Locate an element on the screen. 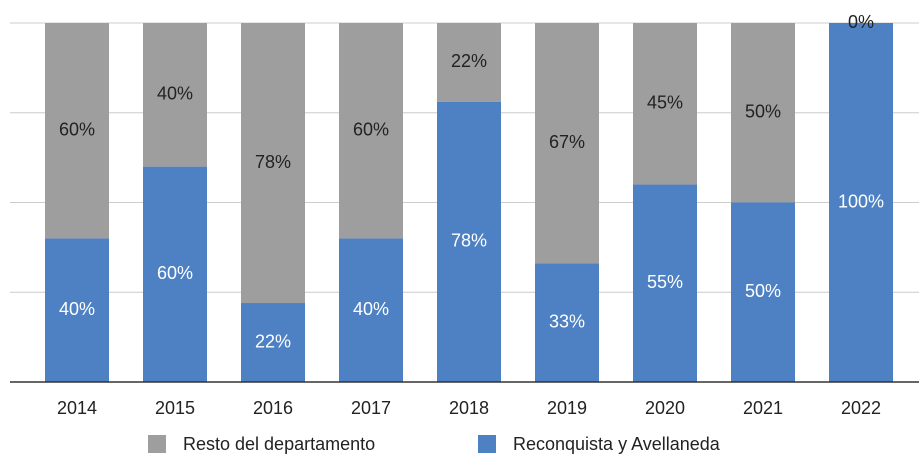 The height and width of the screenshot is (459, 919). x-tick-label: 2017 is located at coordinates (371, 408).